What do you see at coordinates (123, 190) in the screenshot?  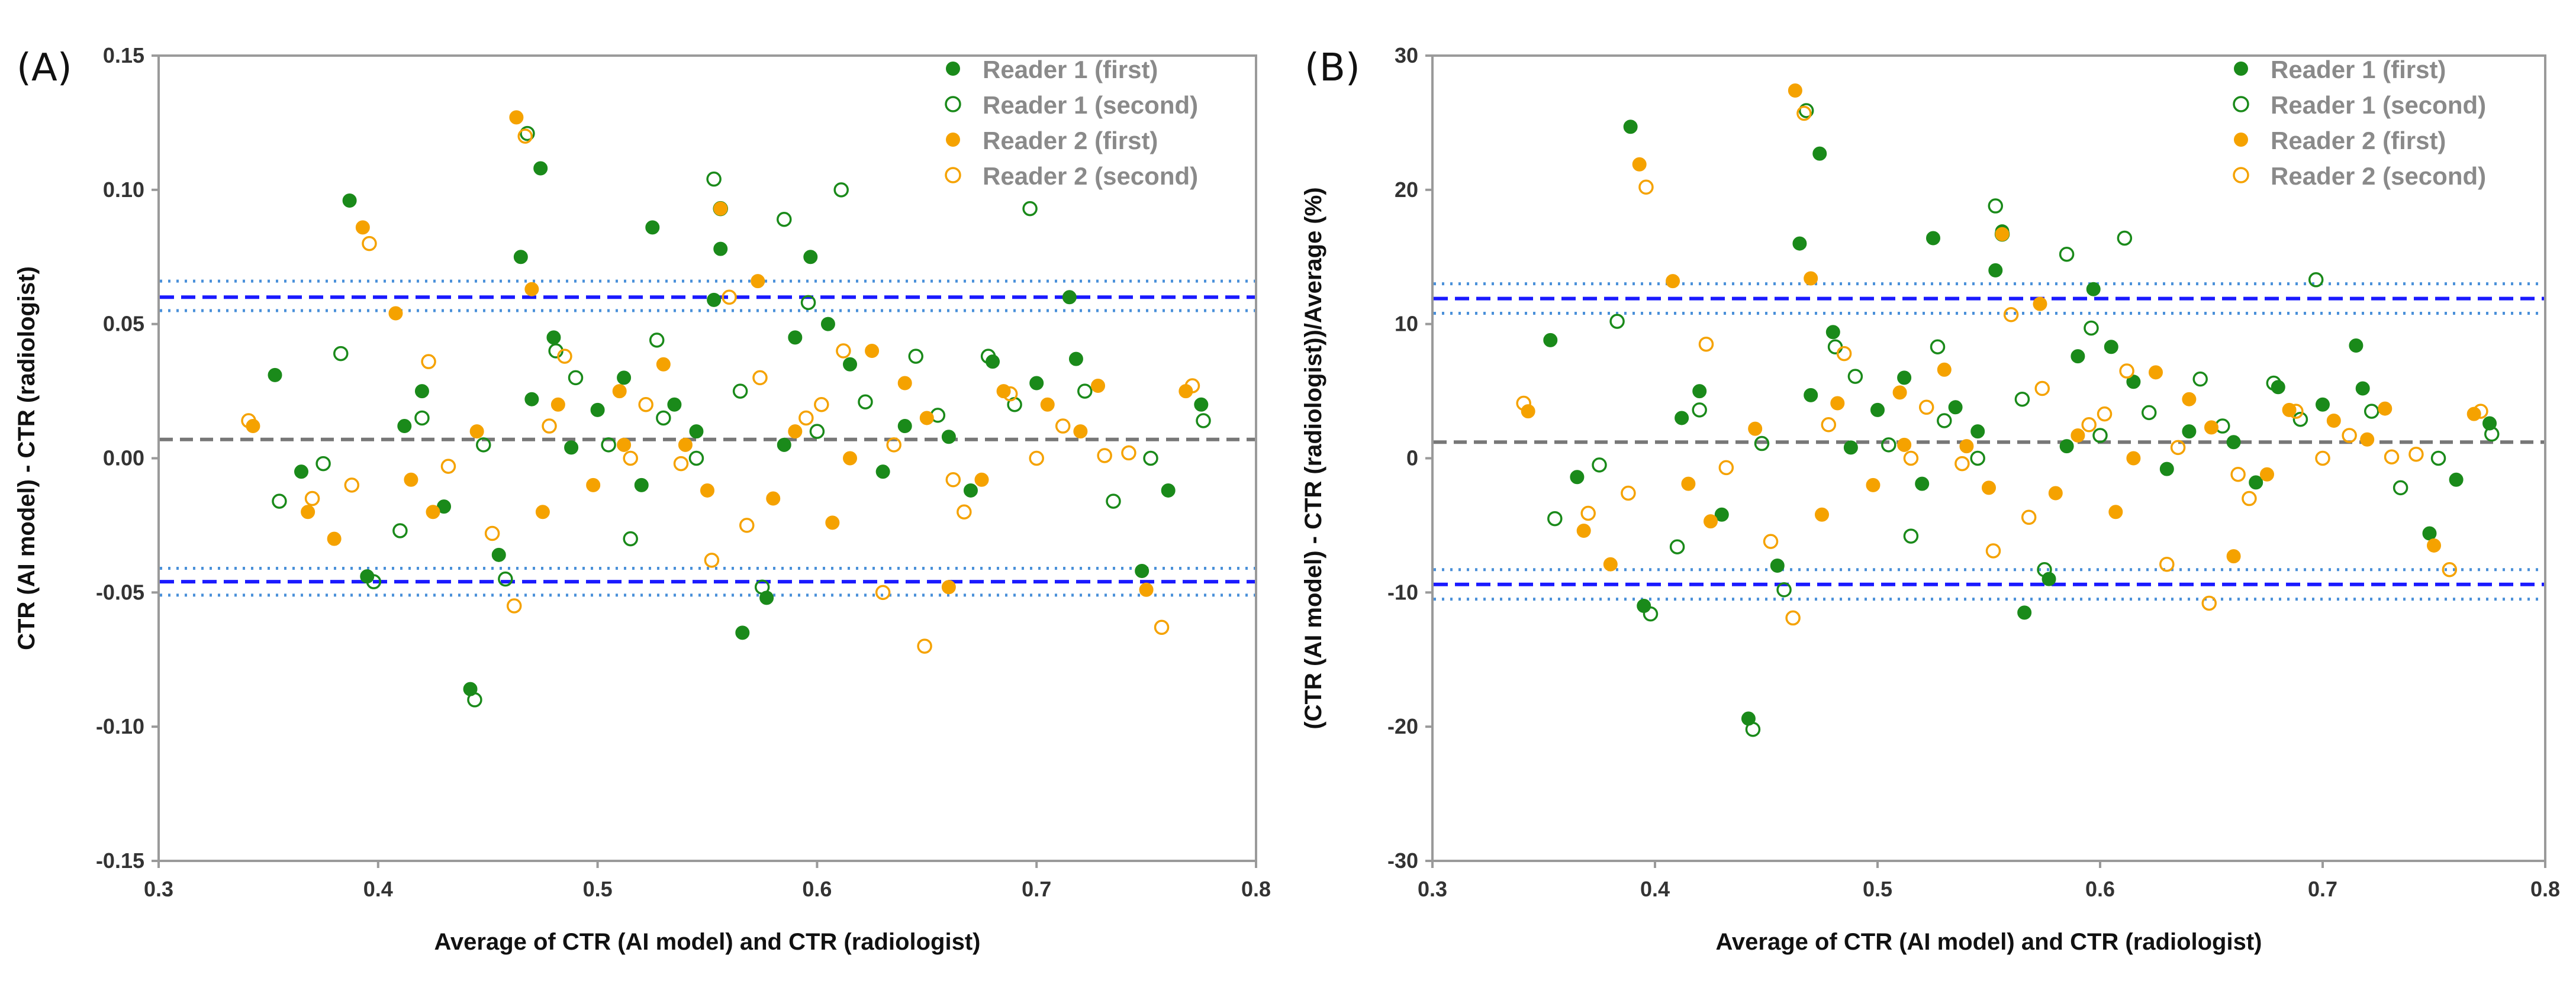 I see `y-tick-label: 0.10` at bounding box center [123, 190].